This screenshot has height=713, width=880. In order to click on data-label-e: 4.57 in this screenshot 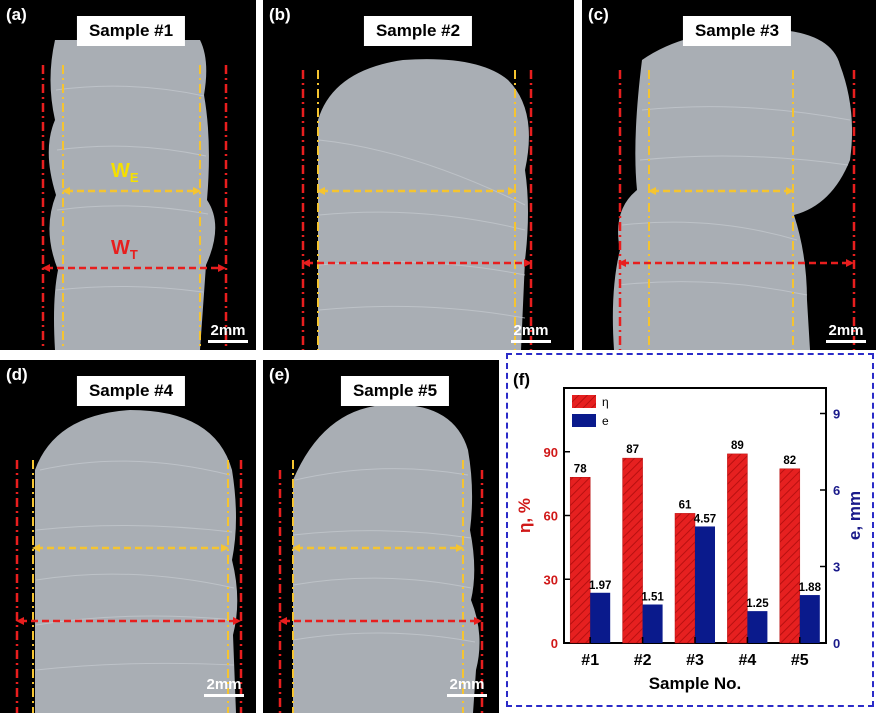, I will do `click(705, 519)`.